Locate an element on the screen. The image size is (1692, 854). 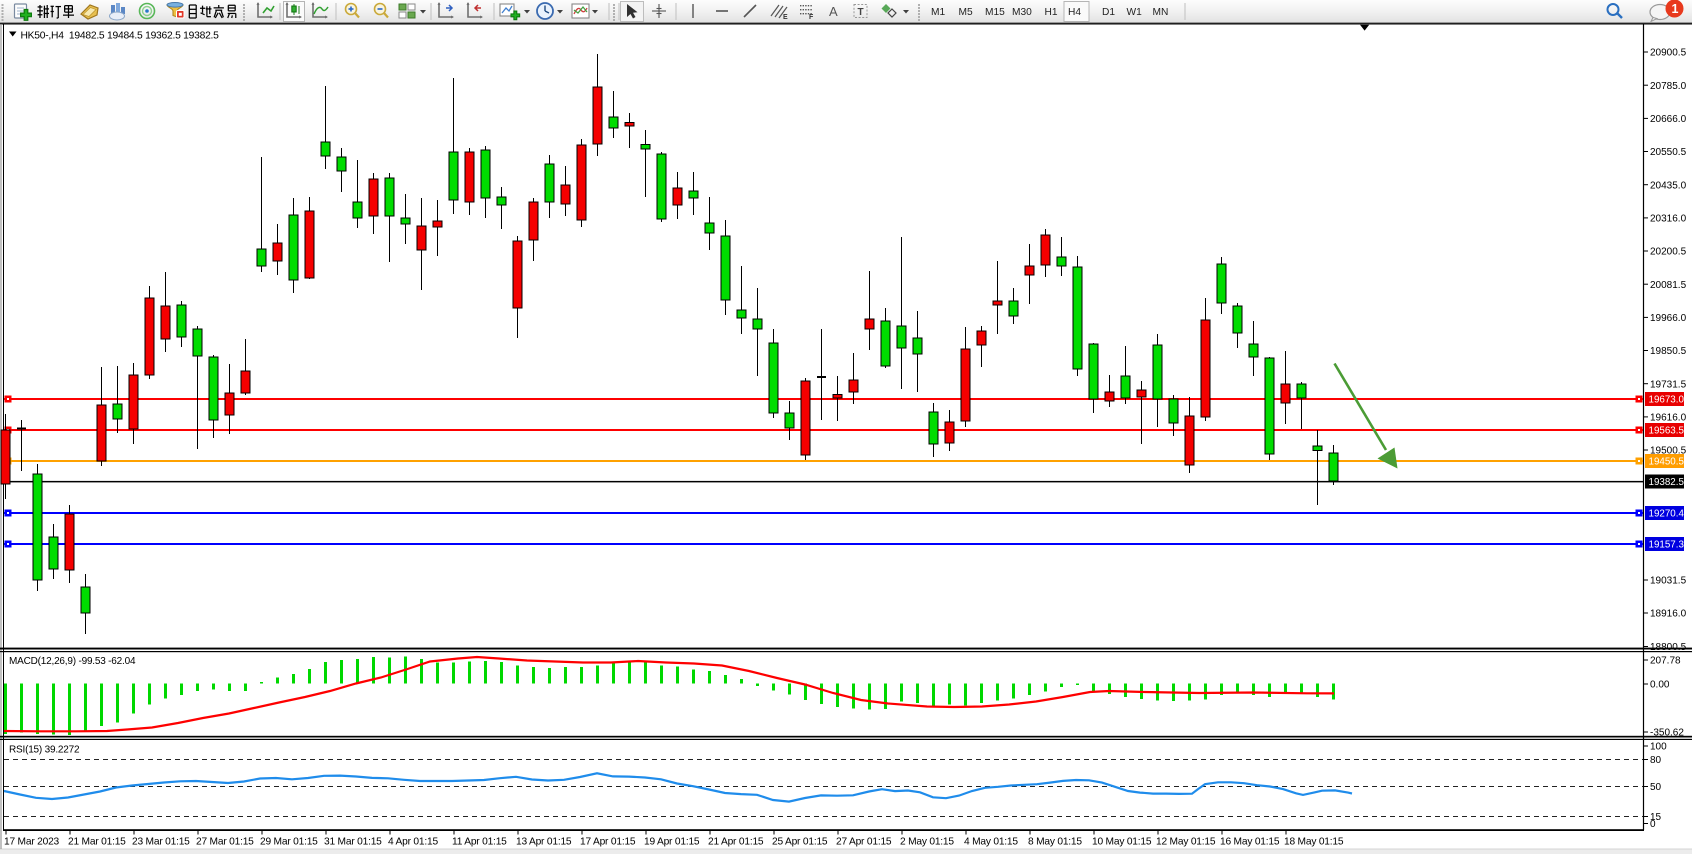
svg-text: 19500.5 is located at coordinates (1668, 451).